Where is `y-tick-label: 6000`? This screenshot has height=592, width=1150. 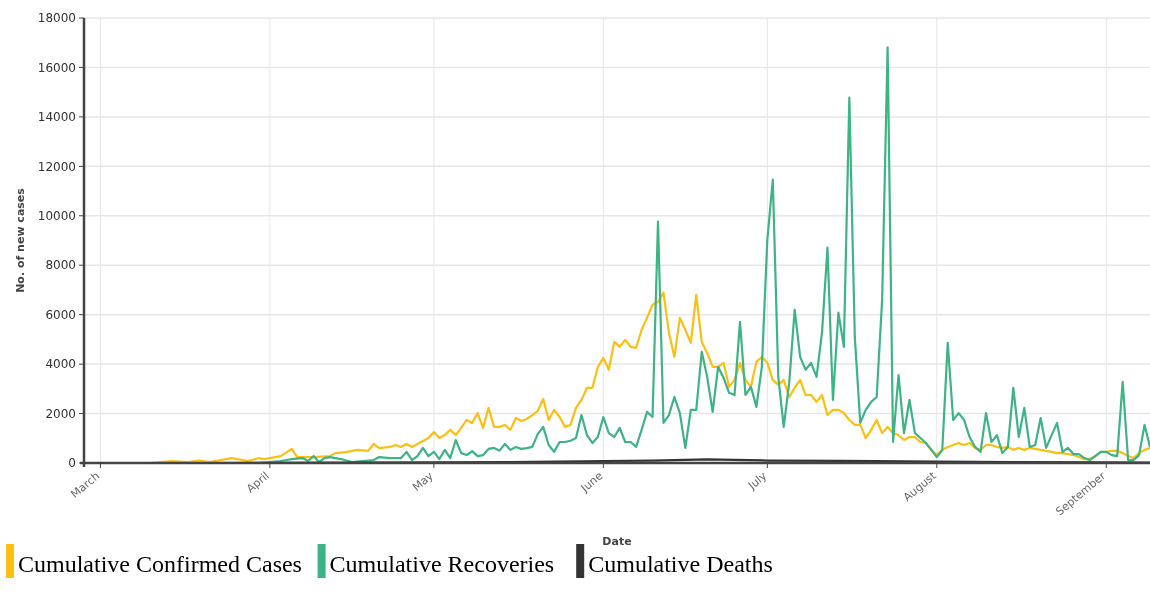
y-tick-label: 6000 is located at coordinates (60, 314).